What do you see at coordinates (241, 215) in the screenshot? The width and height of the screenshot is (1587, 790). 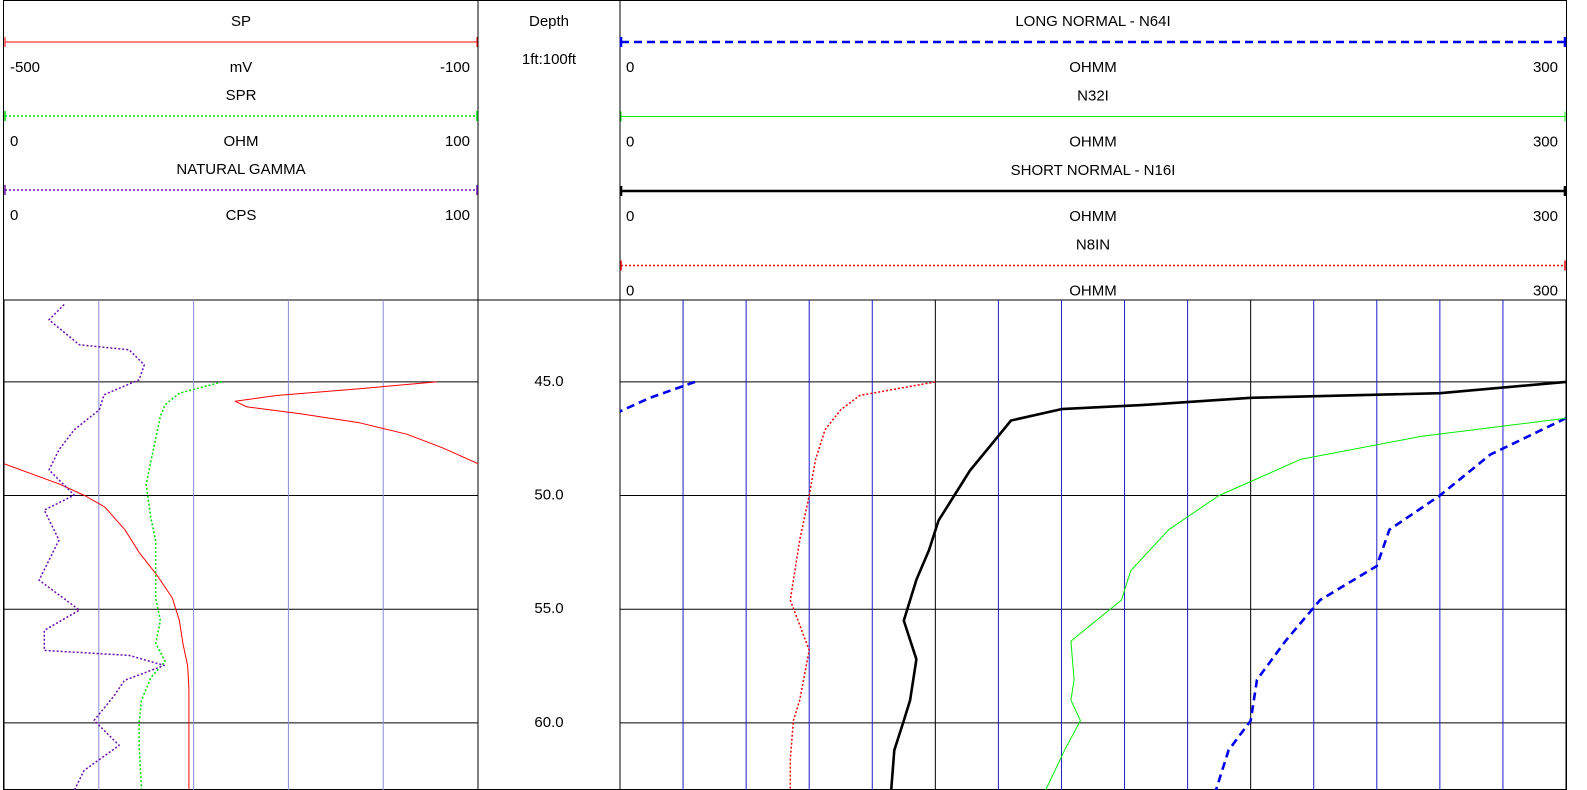 I see `scale-unit: CPS` at bounding box center [241, 215].